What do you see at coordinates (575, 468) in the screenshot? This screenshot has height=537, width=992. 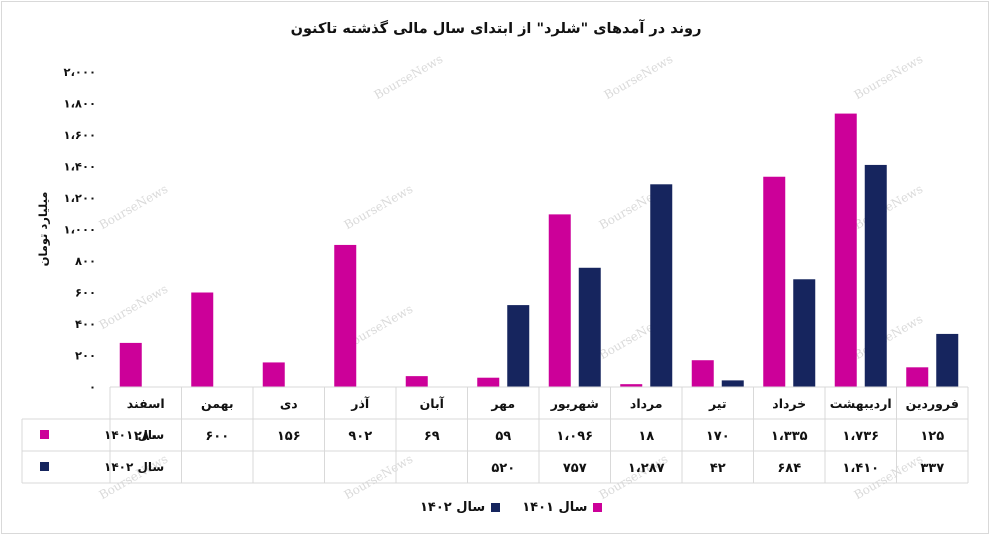 I see `data-label: ۷۵۷` at bounding box center [575, 468].